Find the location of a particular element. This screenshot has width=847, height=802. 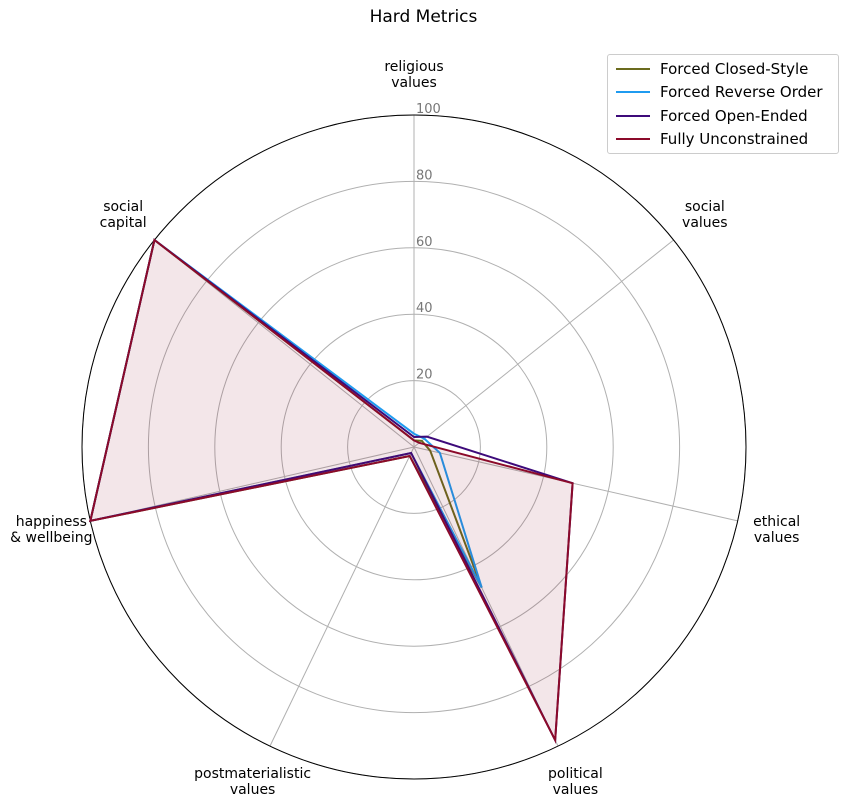

legend-item: Forced Closed-Style is located at coordinates (723, 69).